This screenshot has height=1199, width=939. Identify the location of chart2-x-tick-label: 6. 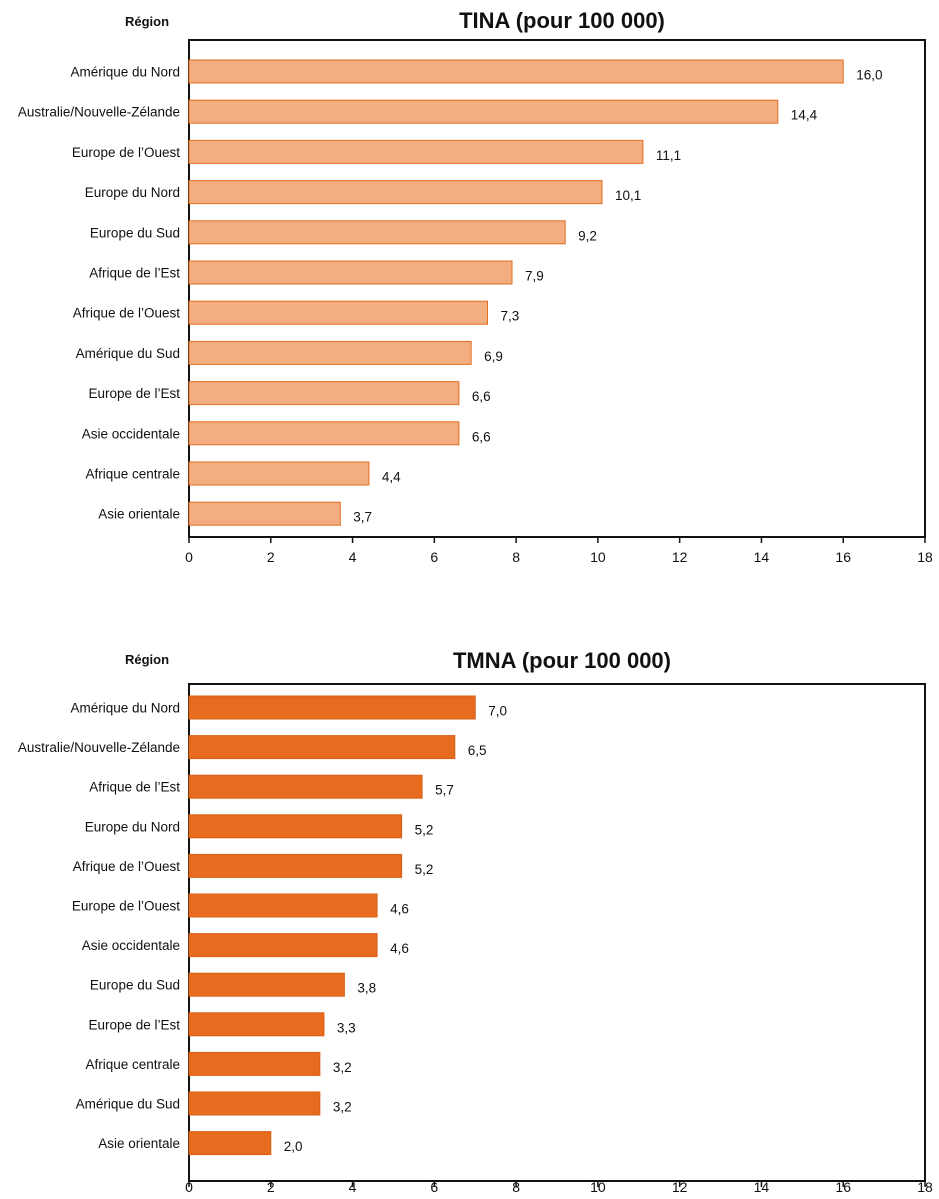
(434, 1187).